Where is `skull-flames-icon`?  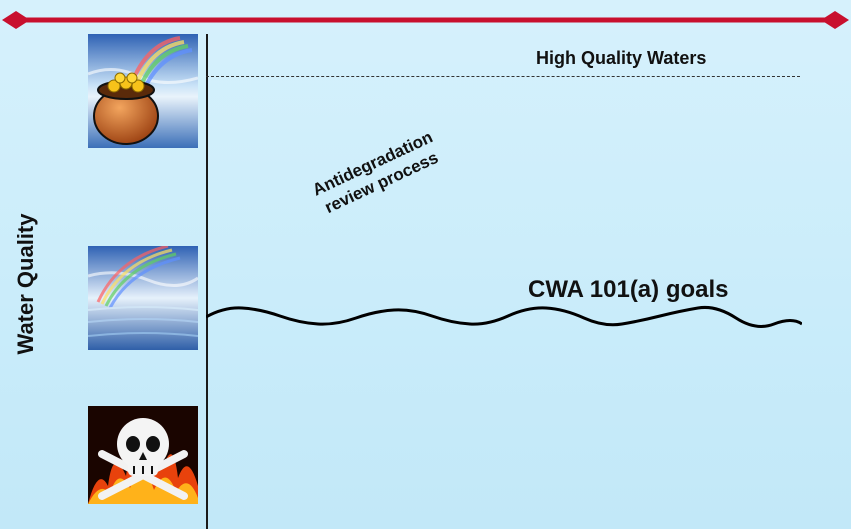
skull-flames-icon is located at coordinates (143, 455).